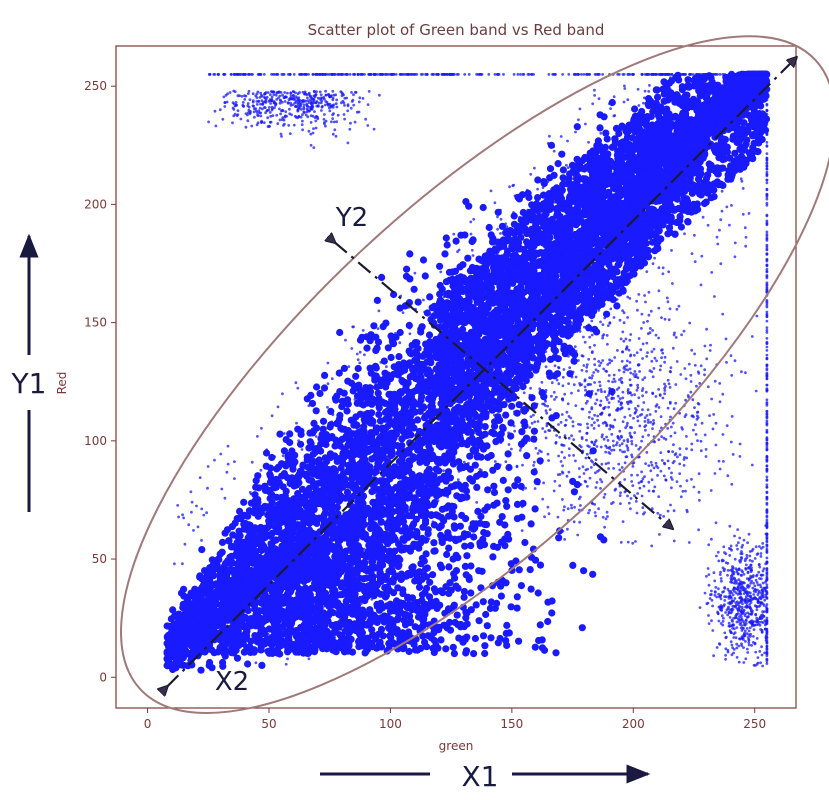 The width and height of the screenshot is (829, 800). What do you see at coordinates (456, 30) in the screenshot?
I see `chart-title: Scatter plot of Green band vs Red band` at bounding box center [456, 30].